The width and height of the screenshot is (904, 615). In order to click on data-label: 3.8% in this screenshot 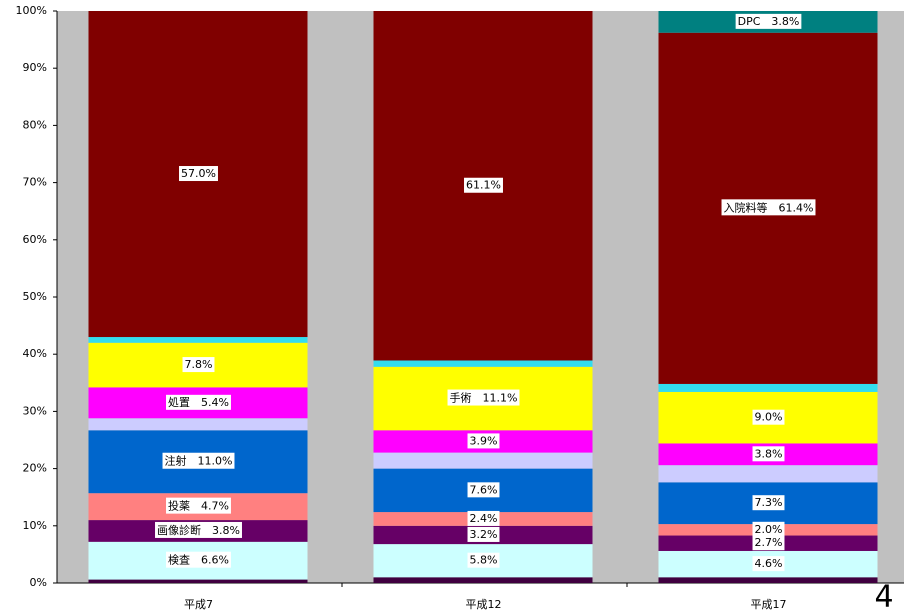, I will do `click(769, 453)`.